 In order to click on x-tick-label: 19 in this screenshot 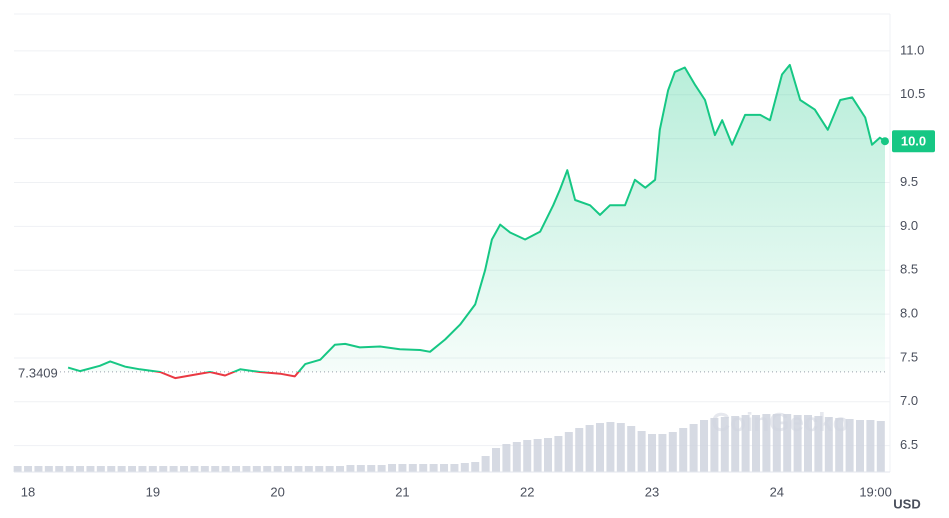, I will do `click(153, 491)`.